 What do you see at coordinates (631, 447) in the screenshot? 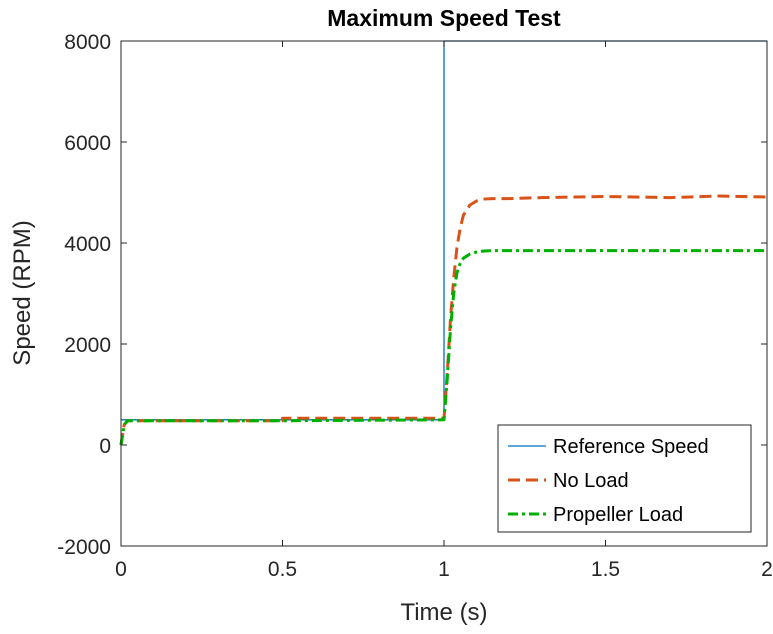
I see `legend-label-reference-speed: Reference Speed` at bounding box center [631, 447].